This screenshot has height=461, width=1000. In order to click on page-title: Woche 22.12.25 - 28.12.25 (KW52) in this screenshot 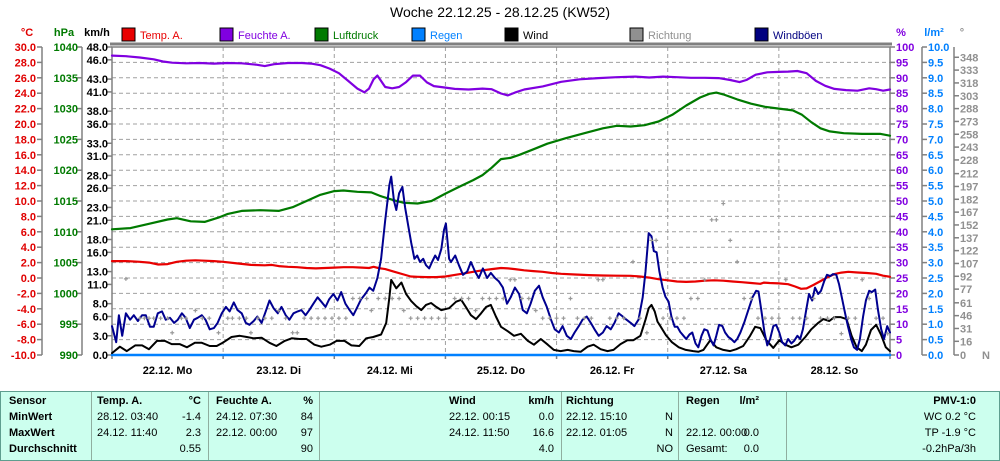, I will do `click(500, 12)`.